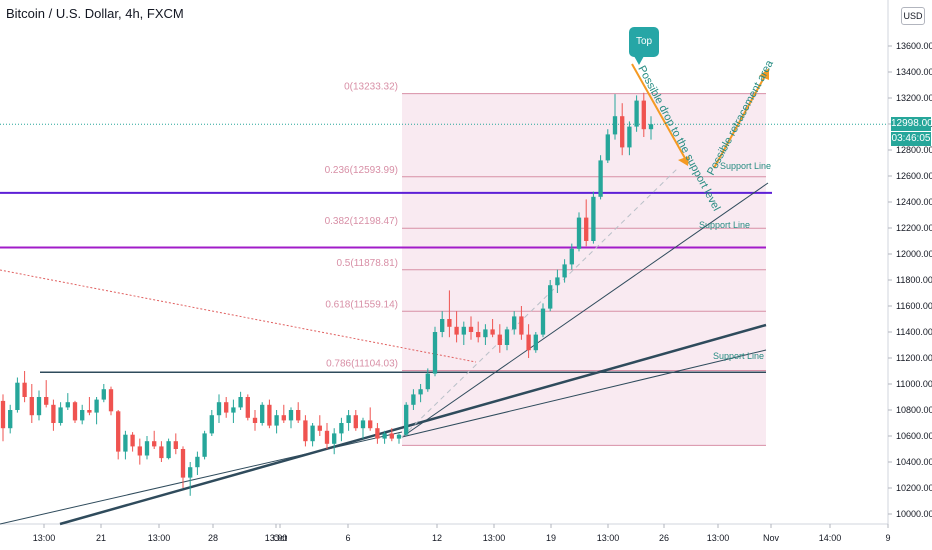 This screenshot has width=932, height=550. I want to click on top-callout: Top, so click(644, 46).